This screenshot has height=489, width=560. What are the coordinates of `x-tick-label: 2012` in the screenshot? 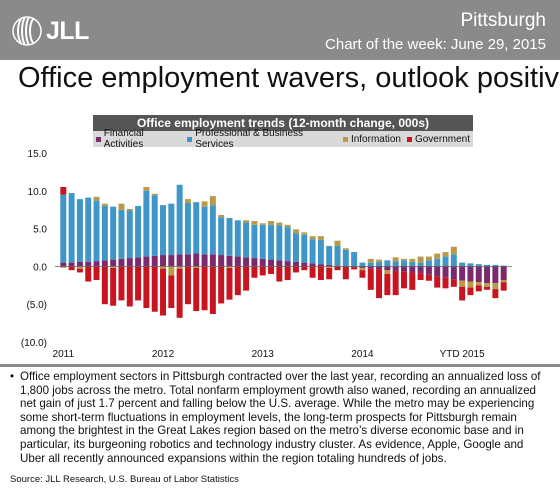 It's located at (163, 354).